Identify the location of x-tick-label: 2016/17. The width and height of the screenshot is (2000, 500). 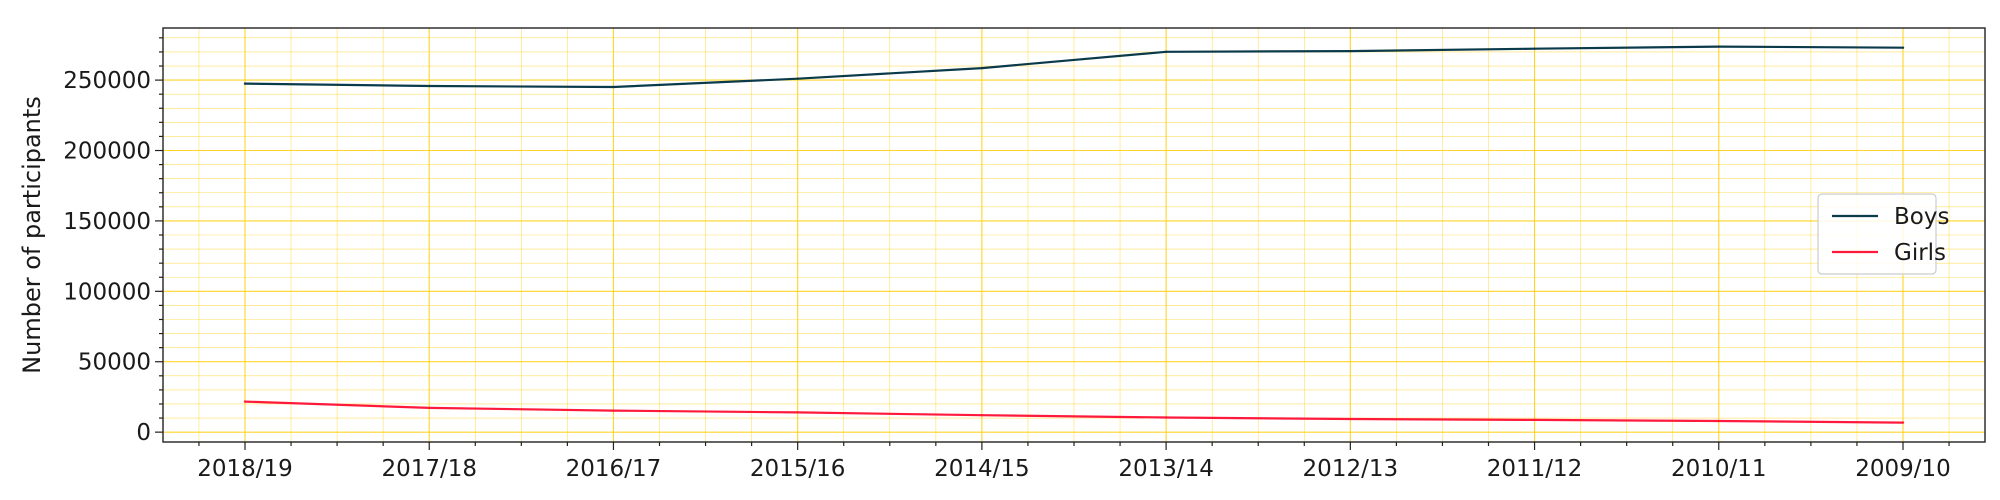
(614, 469).